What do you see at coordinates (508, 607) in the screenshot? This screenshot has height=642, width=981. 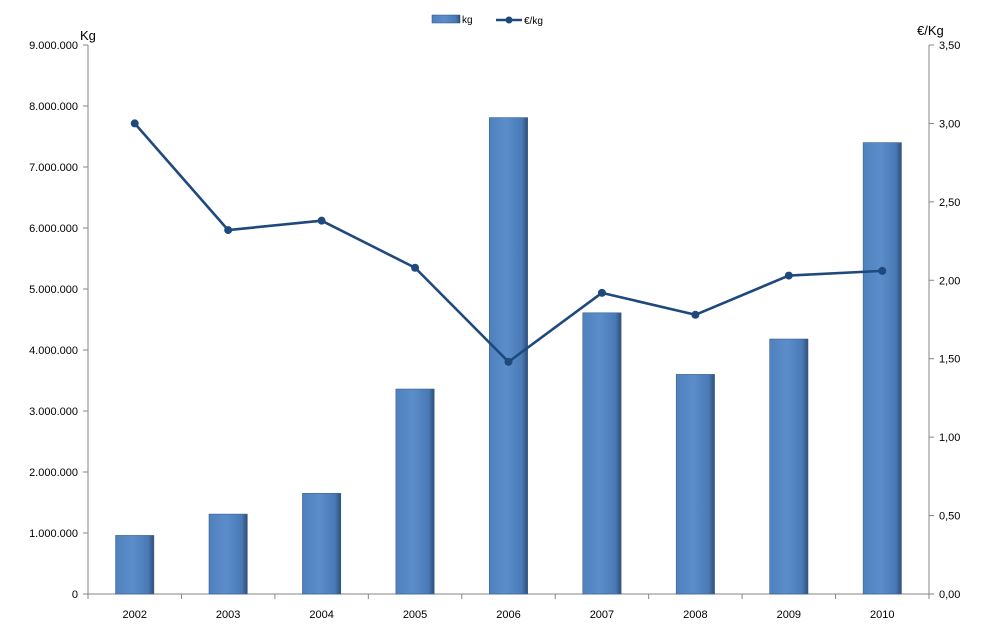 I see `x-axis-ticks: 2002 2003 2004 2005 2006 2007 2008 2009 2010` at bounding box center [508, 607].